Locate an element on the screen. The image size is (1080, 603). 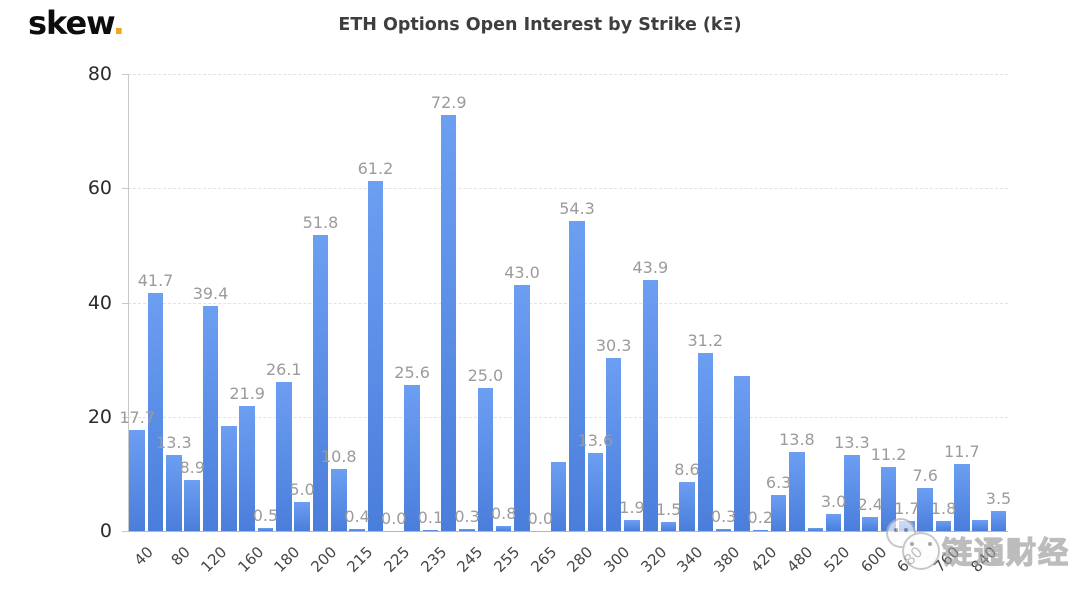
bar-value-label: 39.4 is located at coordinates (210, 293).